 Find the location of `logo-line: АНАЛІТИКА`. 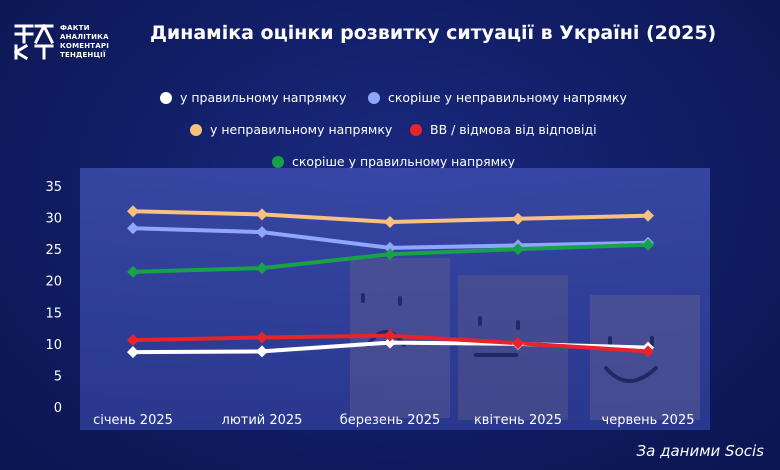

logo-line: АНАЛІТИКА is located at coordinates (84, 37).